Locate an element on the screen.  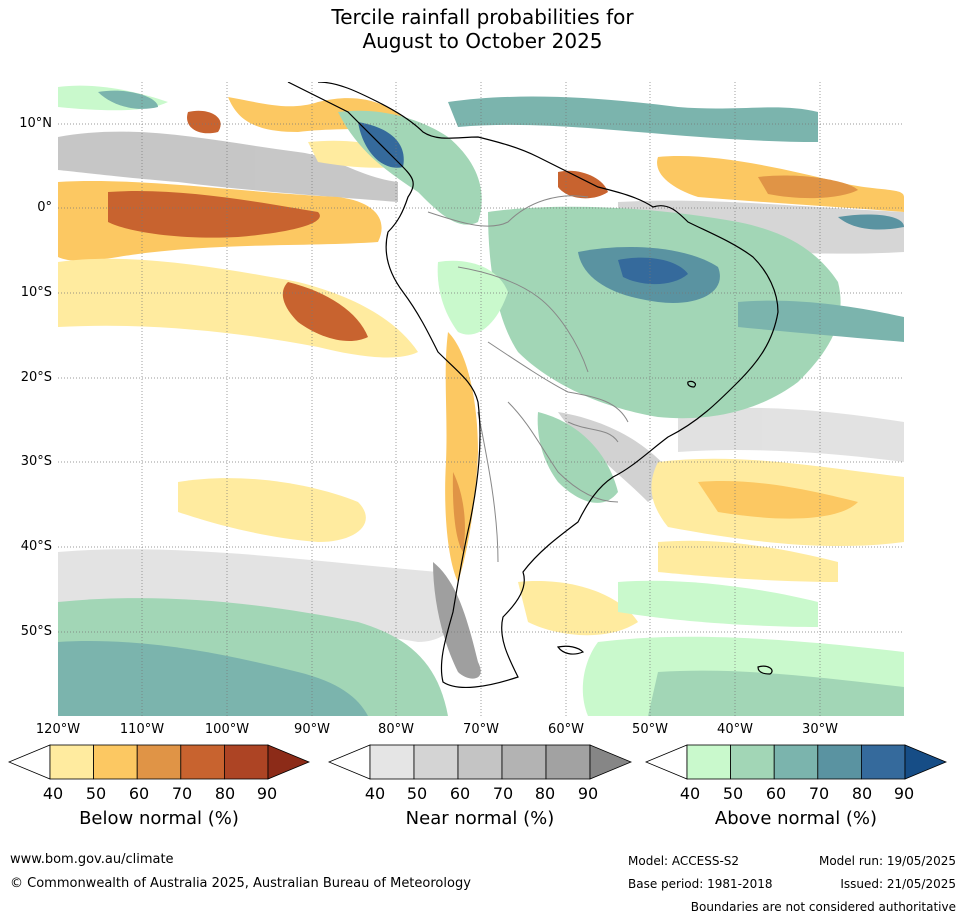
below-tick-40: 40 is located at coordinates (53, 793).